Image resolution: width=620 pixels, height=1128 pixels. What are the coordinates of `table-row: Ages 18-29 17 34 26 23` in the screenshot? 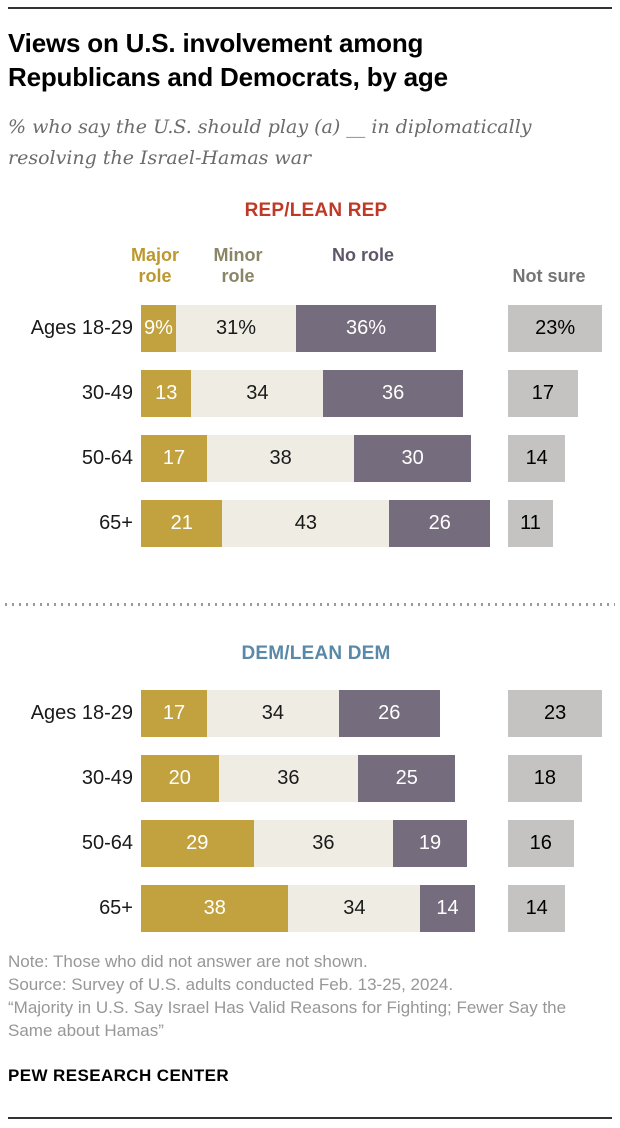 It's located at (310, 713).